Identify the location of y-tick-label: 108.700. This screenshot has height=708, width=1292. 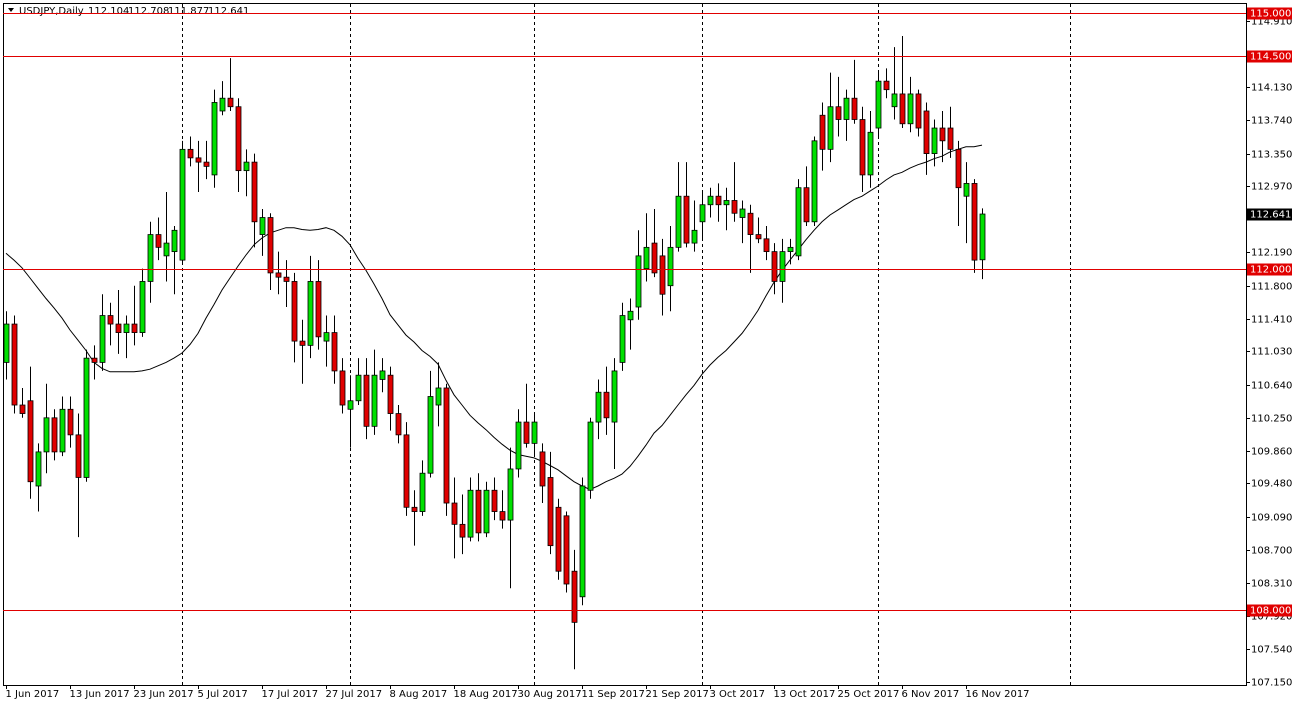
(1271, 551).